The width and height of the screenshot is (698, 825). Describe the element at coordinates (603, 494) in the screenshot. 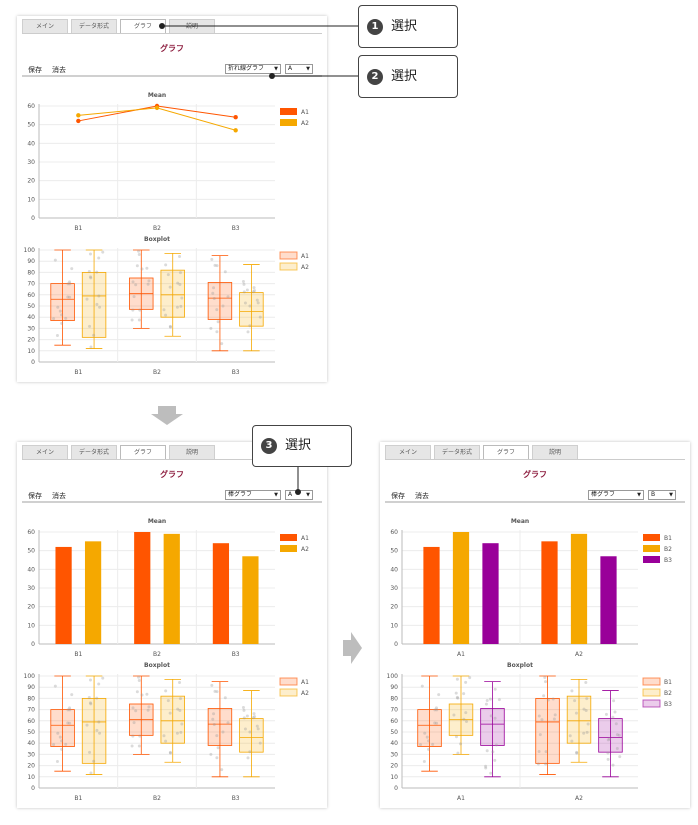

I see `graph-type-select-value: 棒グラフ` at that location.